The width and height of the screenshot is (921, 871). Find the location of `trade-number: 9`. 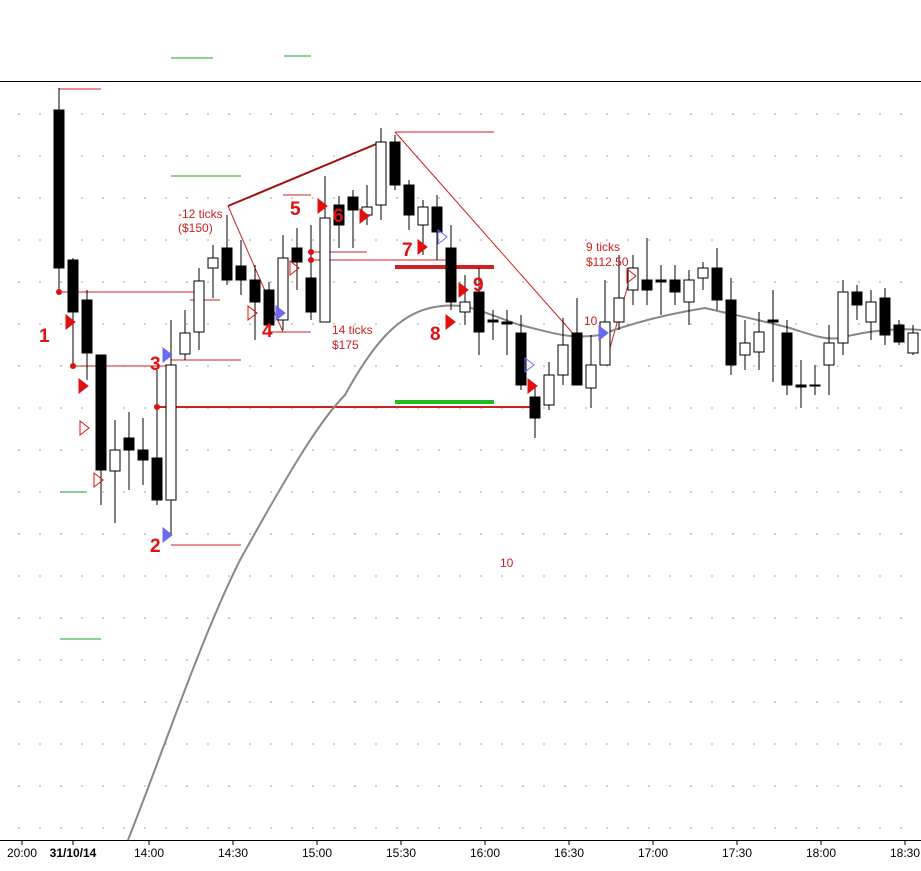

trade-number: 9 is located at coordinates (478, 285).